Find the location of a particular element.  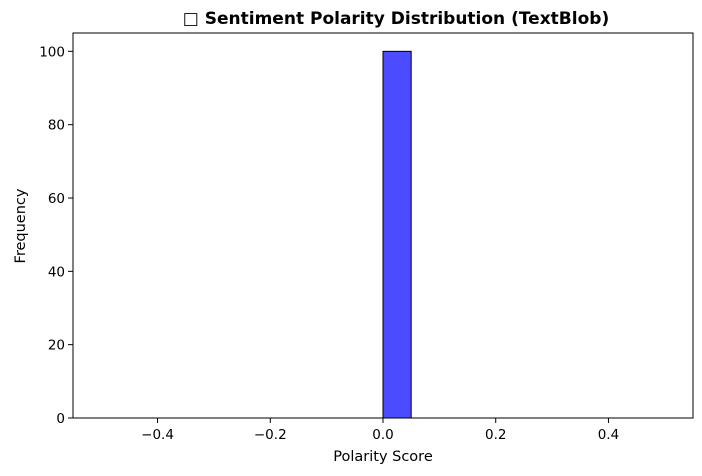

y-tick-label: 60 is located at coordinates (56, 199).